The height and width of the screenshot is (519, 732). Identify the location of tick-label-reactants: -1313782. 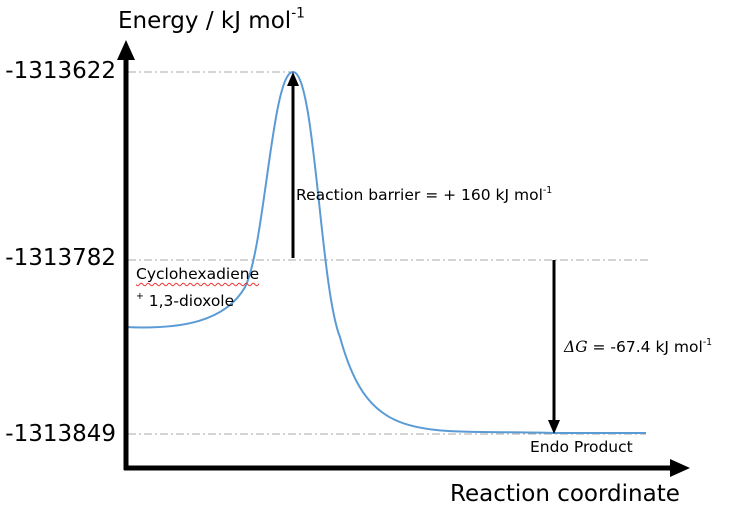
(60, 258).